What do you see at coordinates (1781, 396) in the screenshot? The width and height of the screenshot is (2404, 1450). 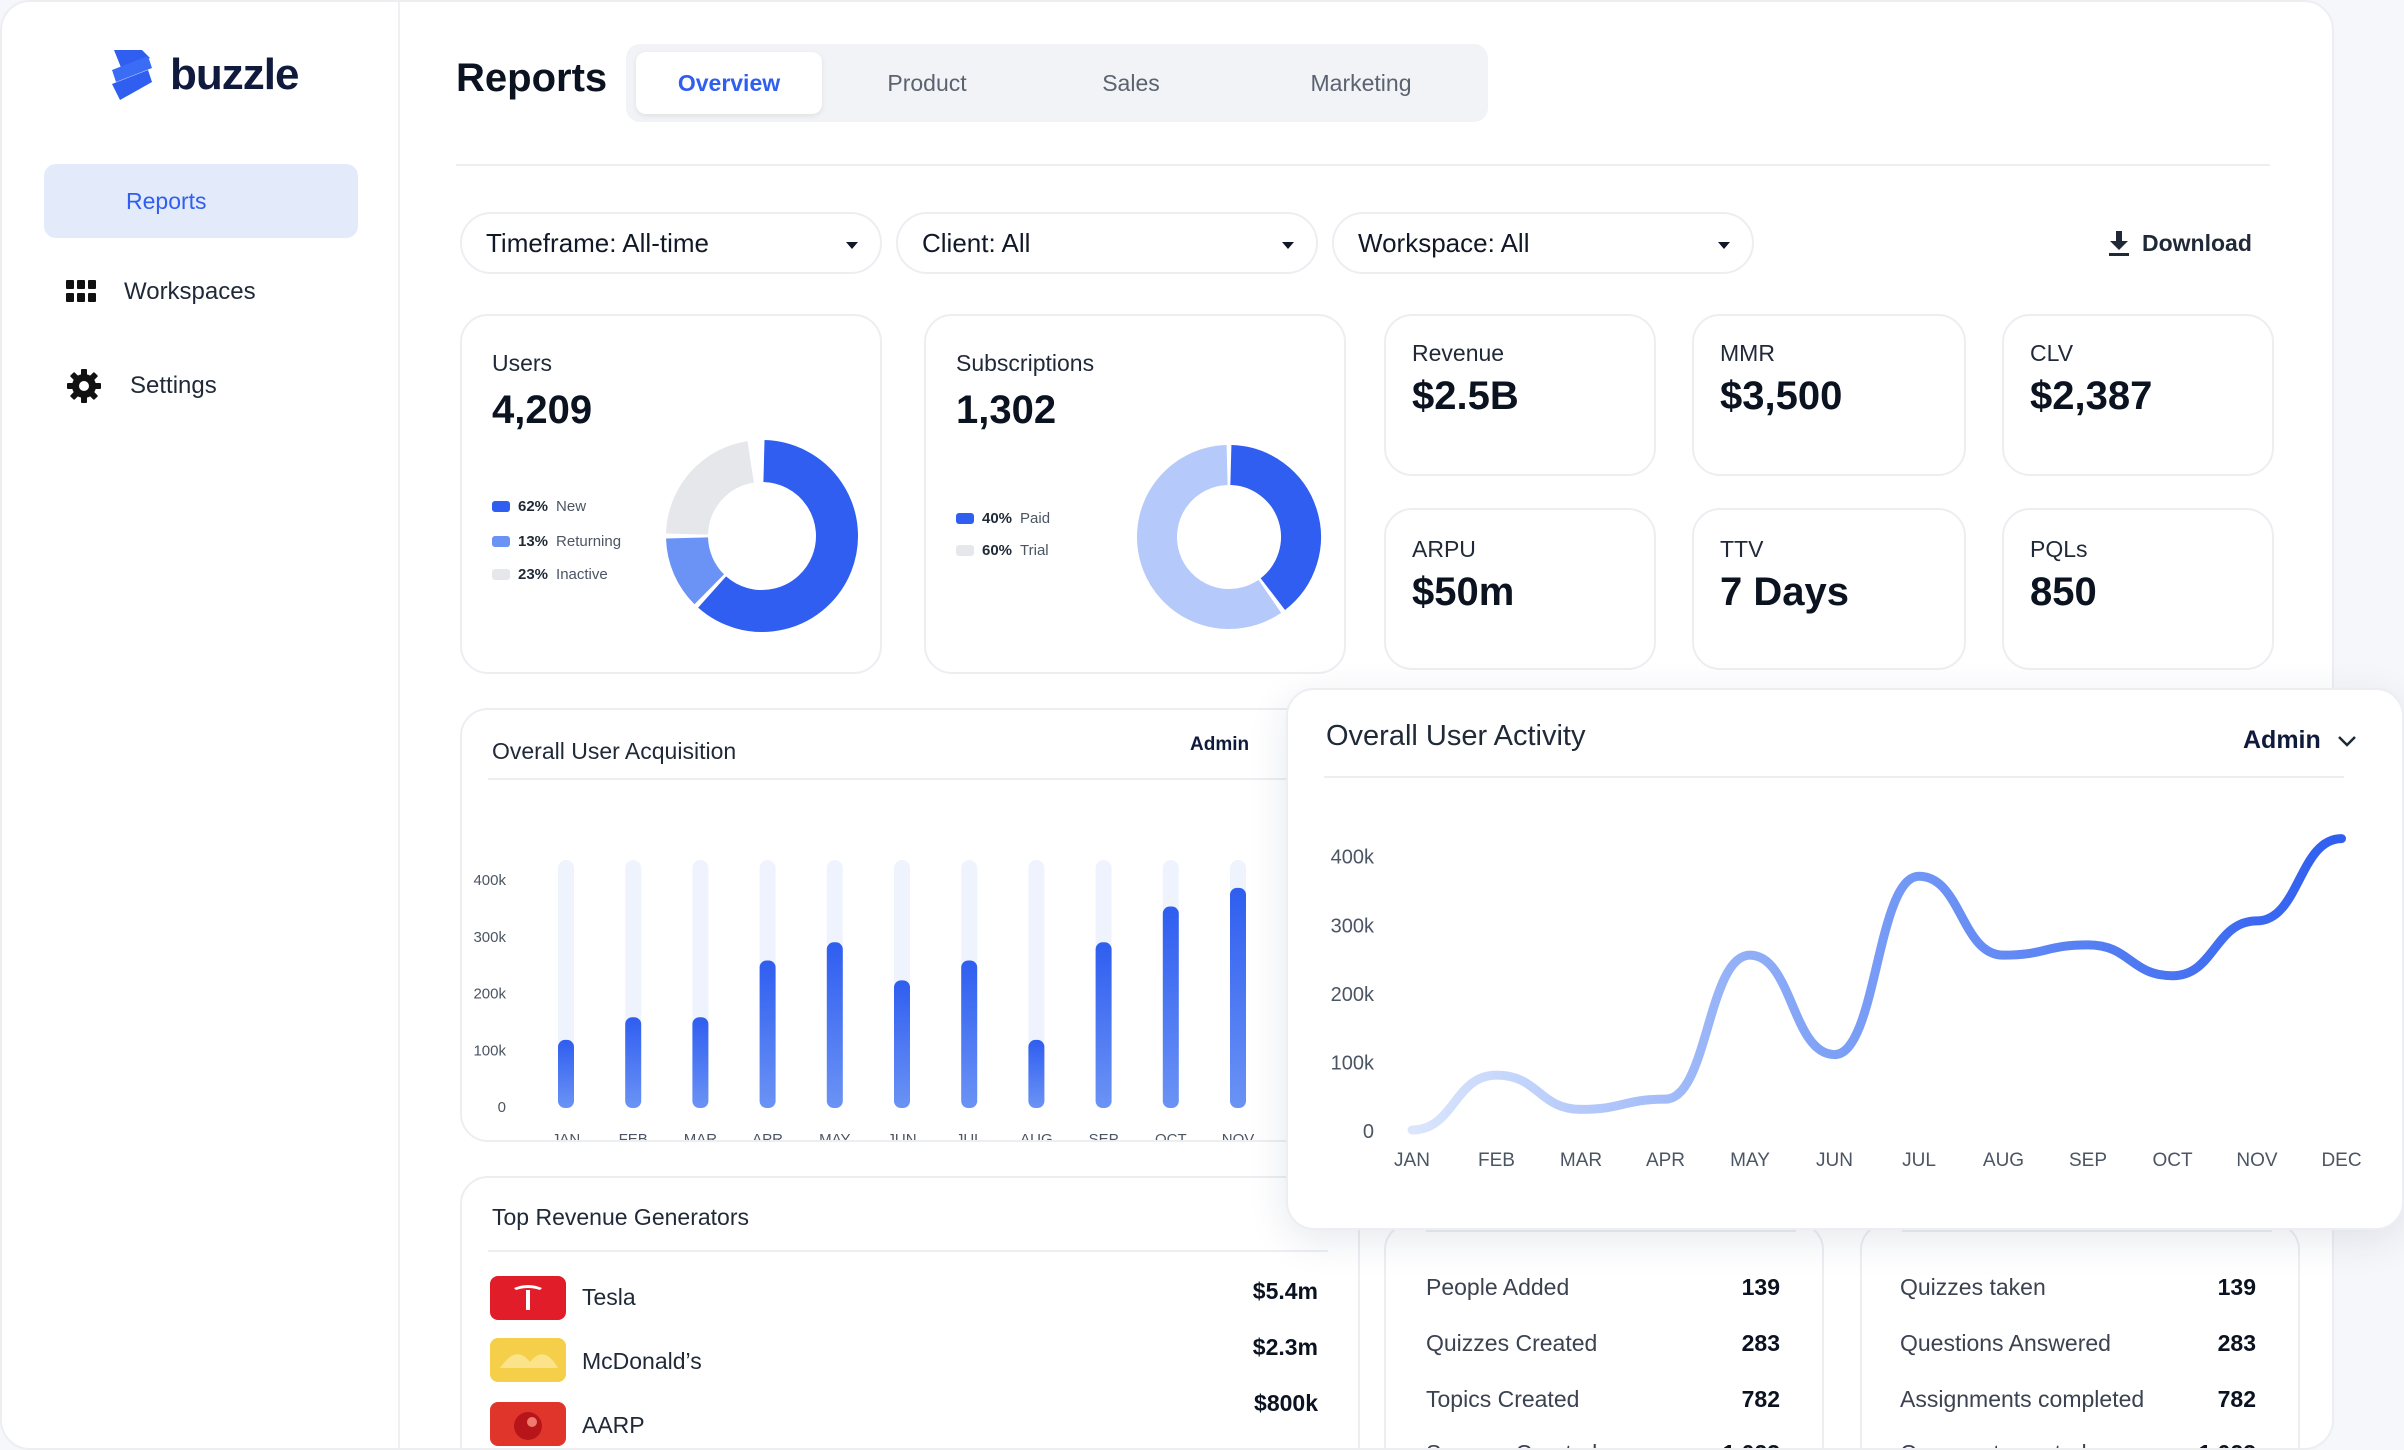 I see `card-value: $3,500` at bounding box center [1781, 396].